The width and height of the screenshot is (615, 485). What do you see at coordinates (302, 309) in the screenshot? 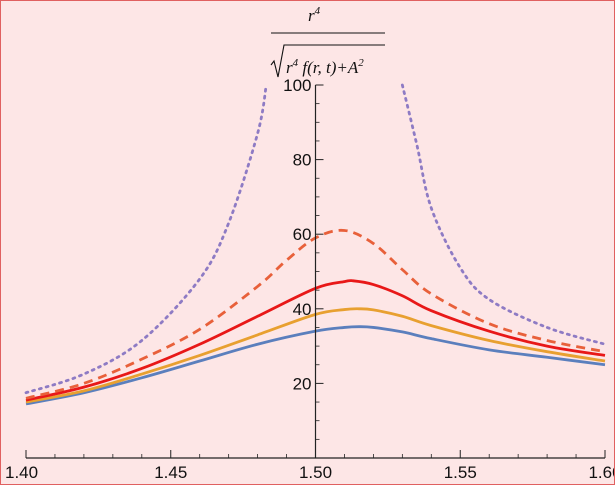
I see `y-tick-label: 40` at bounding box center [302, 309].